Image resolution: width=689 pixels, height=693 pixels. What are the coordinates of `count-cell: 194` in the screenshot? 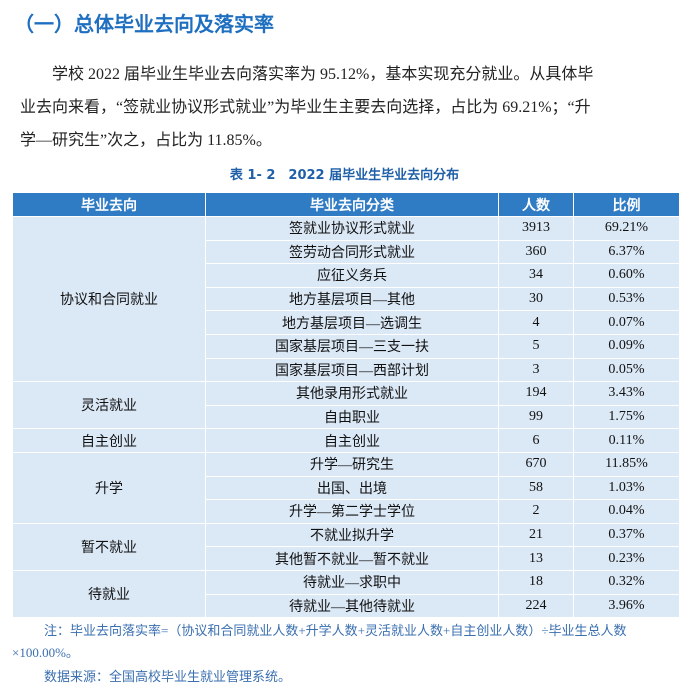 It's located at (536, 393).